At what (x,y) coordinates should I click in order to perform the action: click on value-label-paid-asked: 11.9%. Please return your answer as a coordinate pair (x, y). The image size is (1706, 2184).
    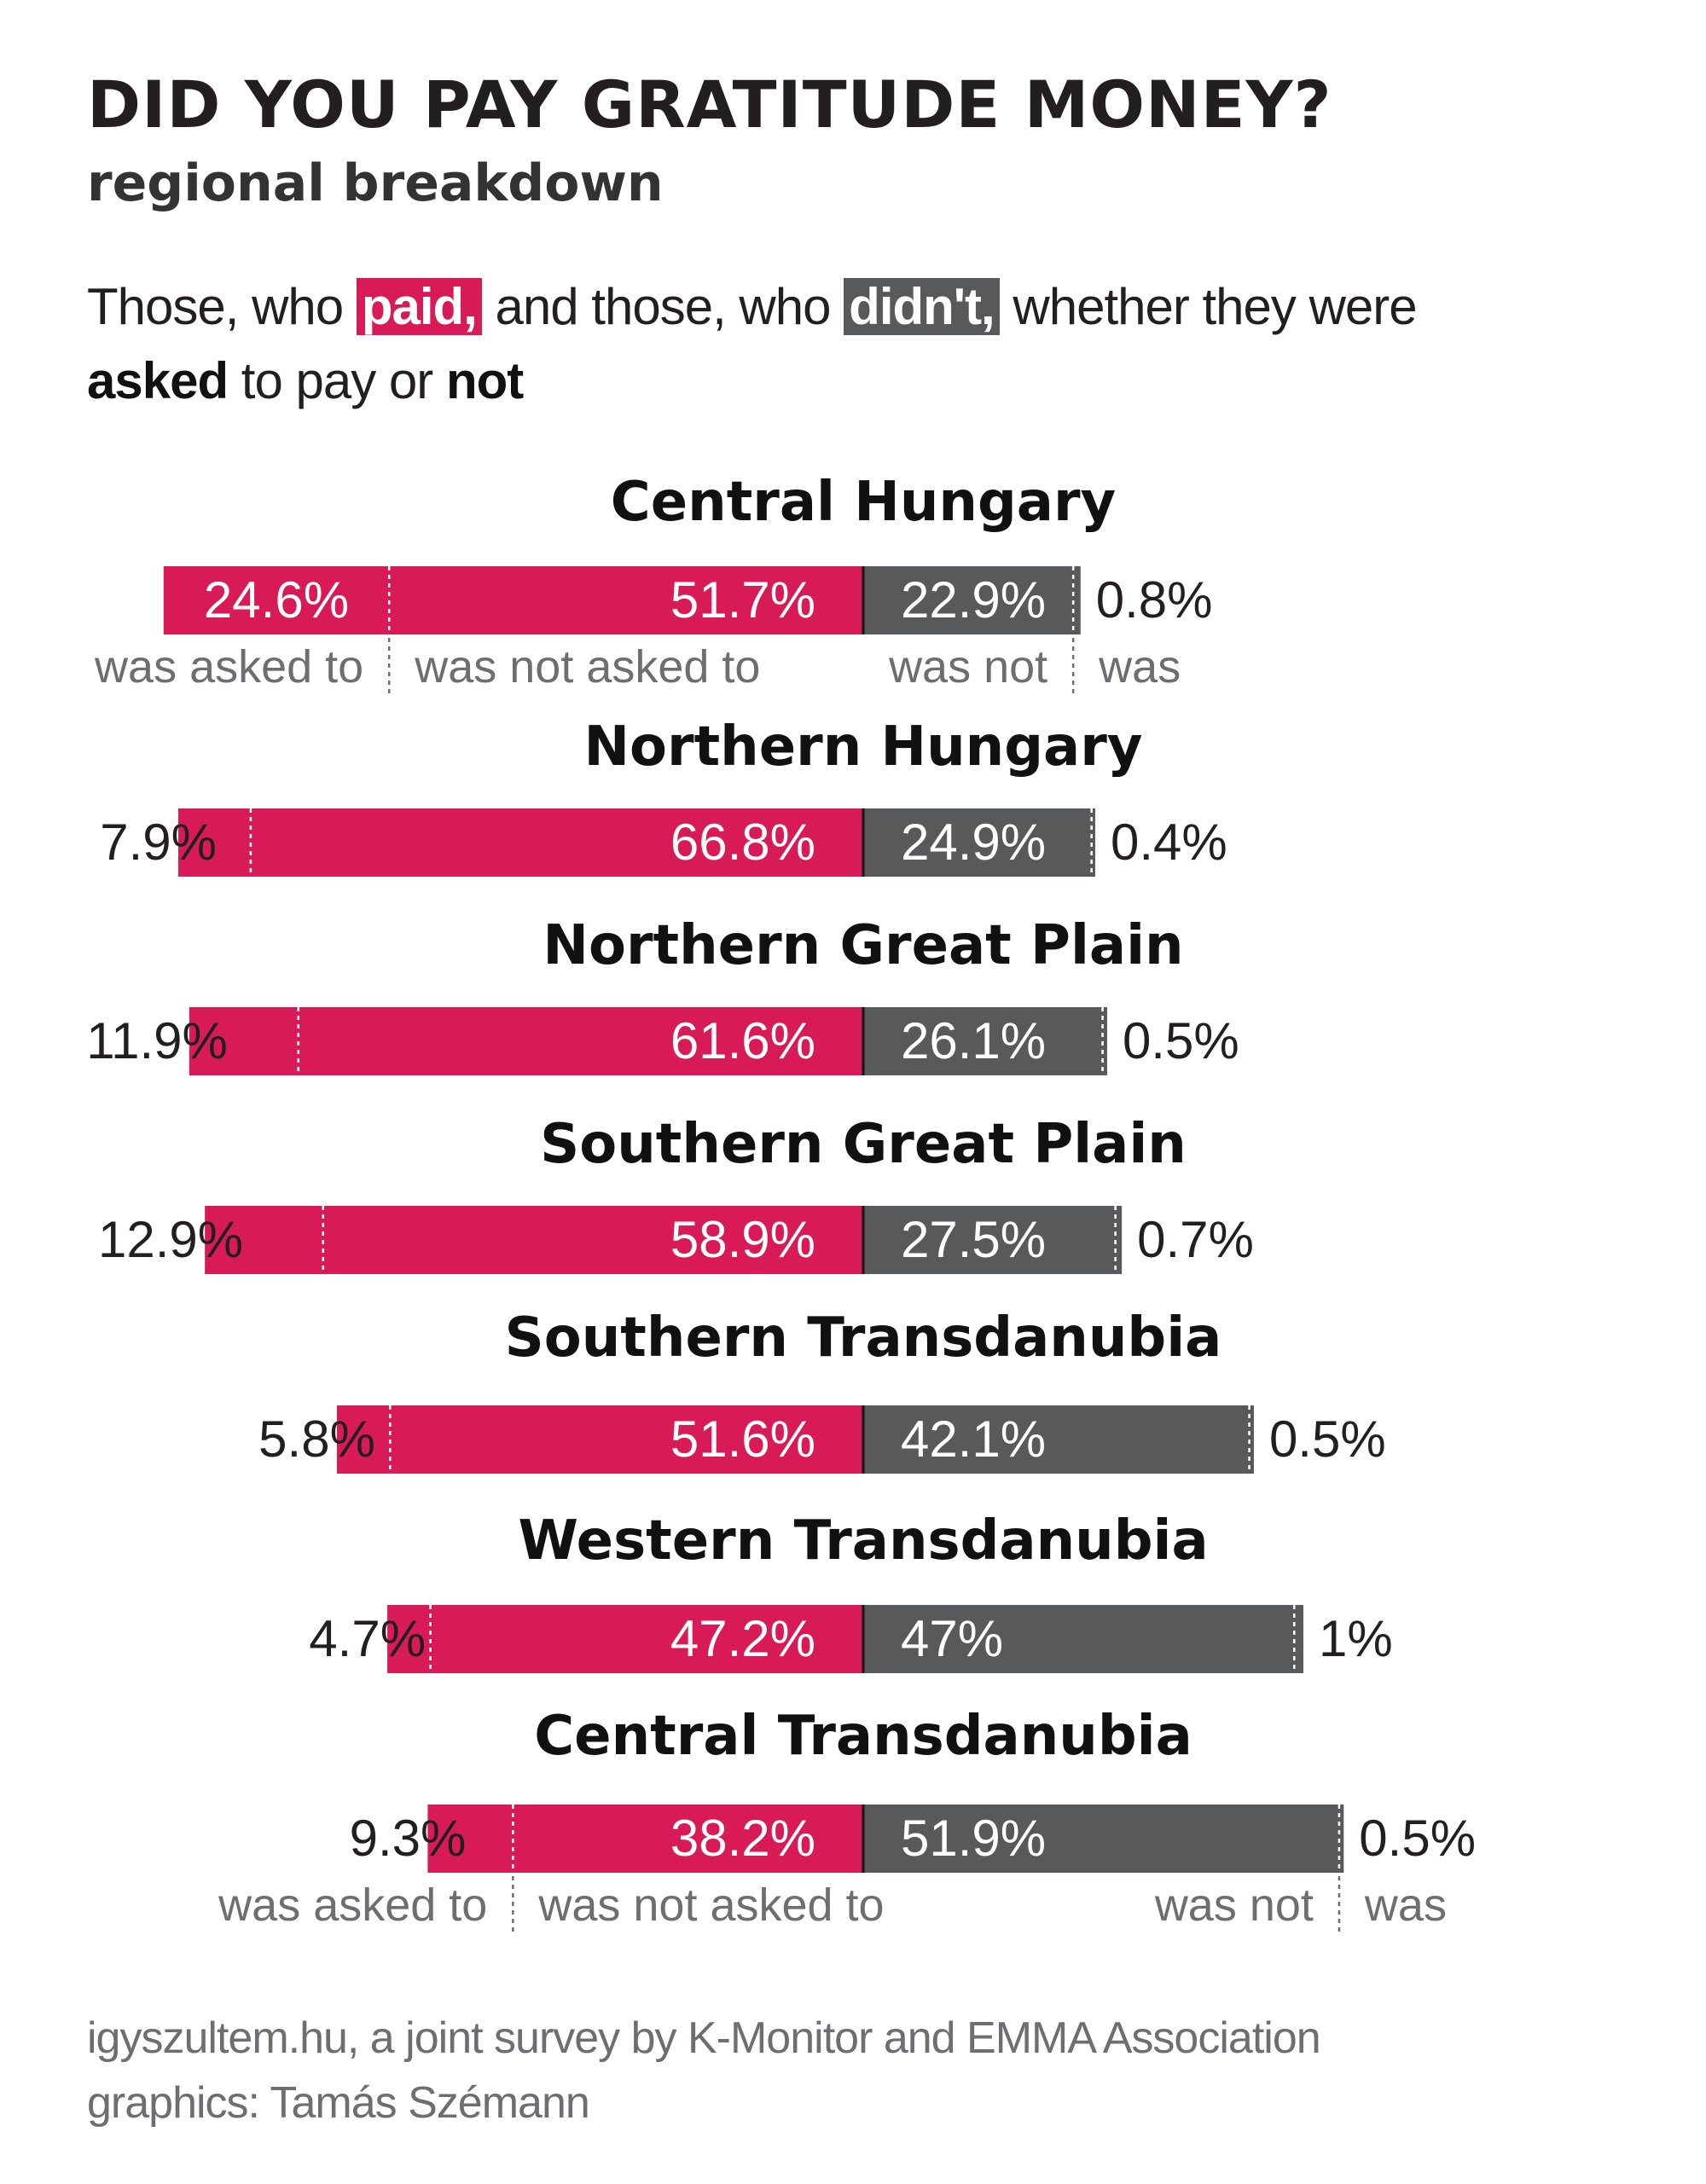
    Looking at the image, I should click on (157, 1040).